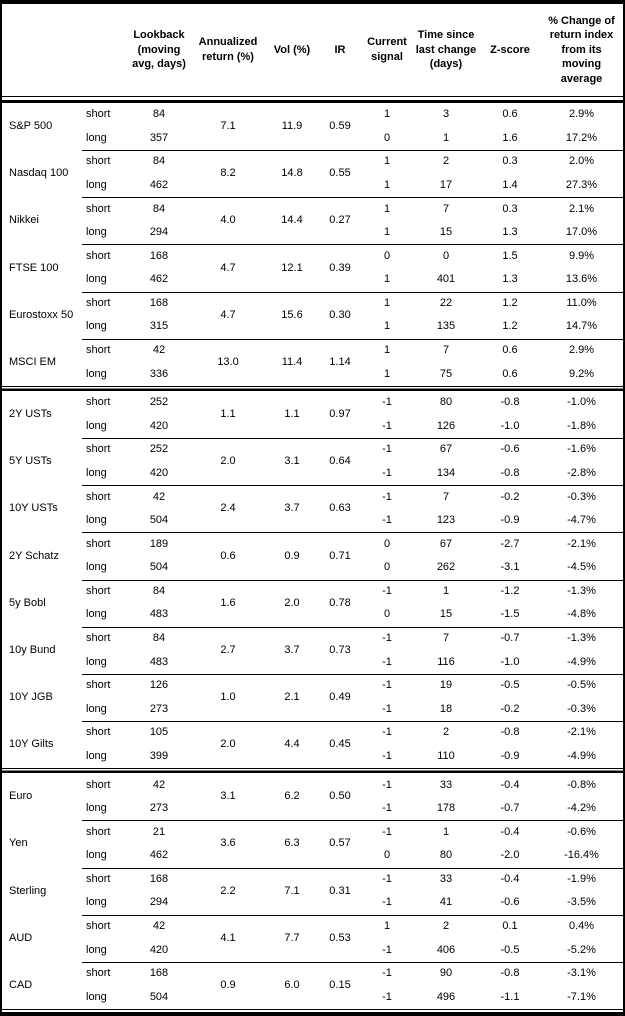 The height and width of the screenshot is (1016, 625). I want to click on lookback-value: 420, so click(159, 472).